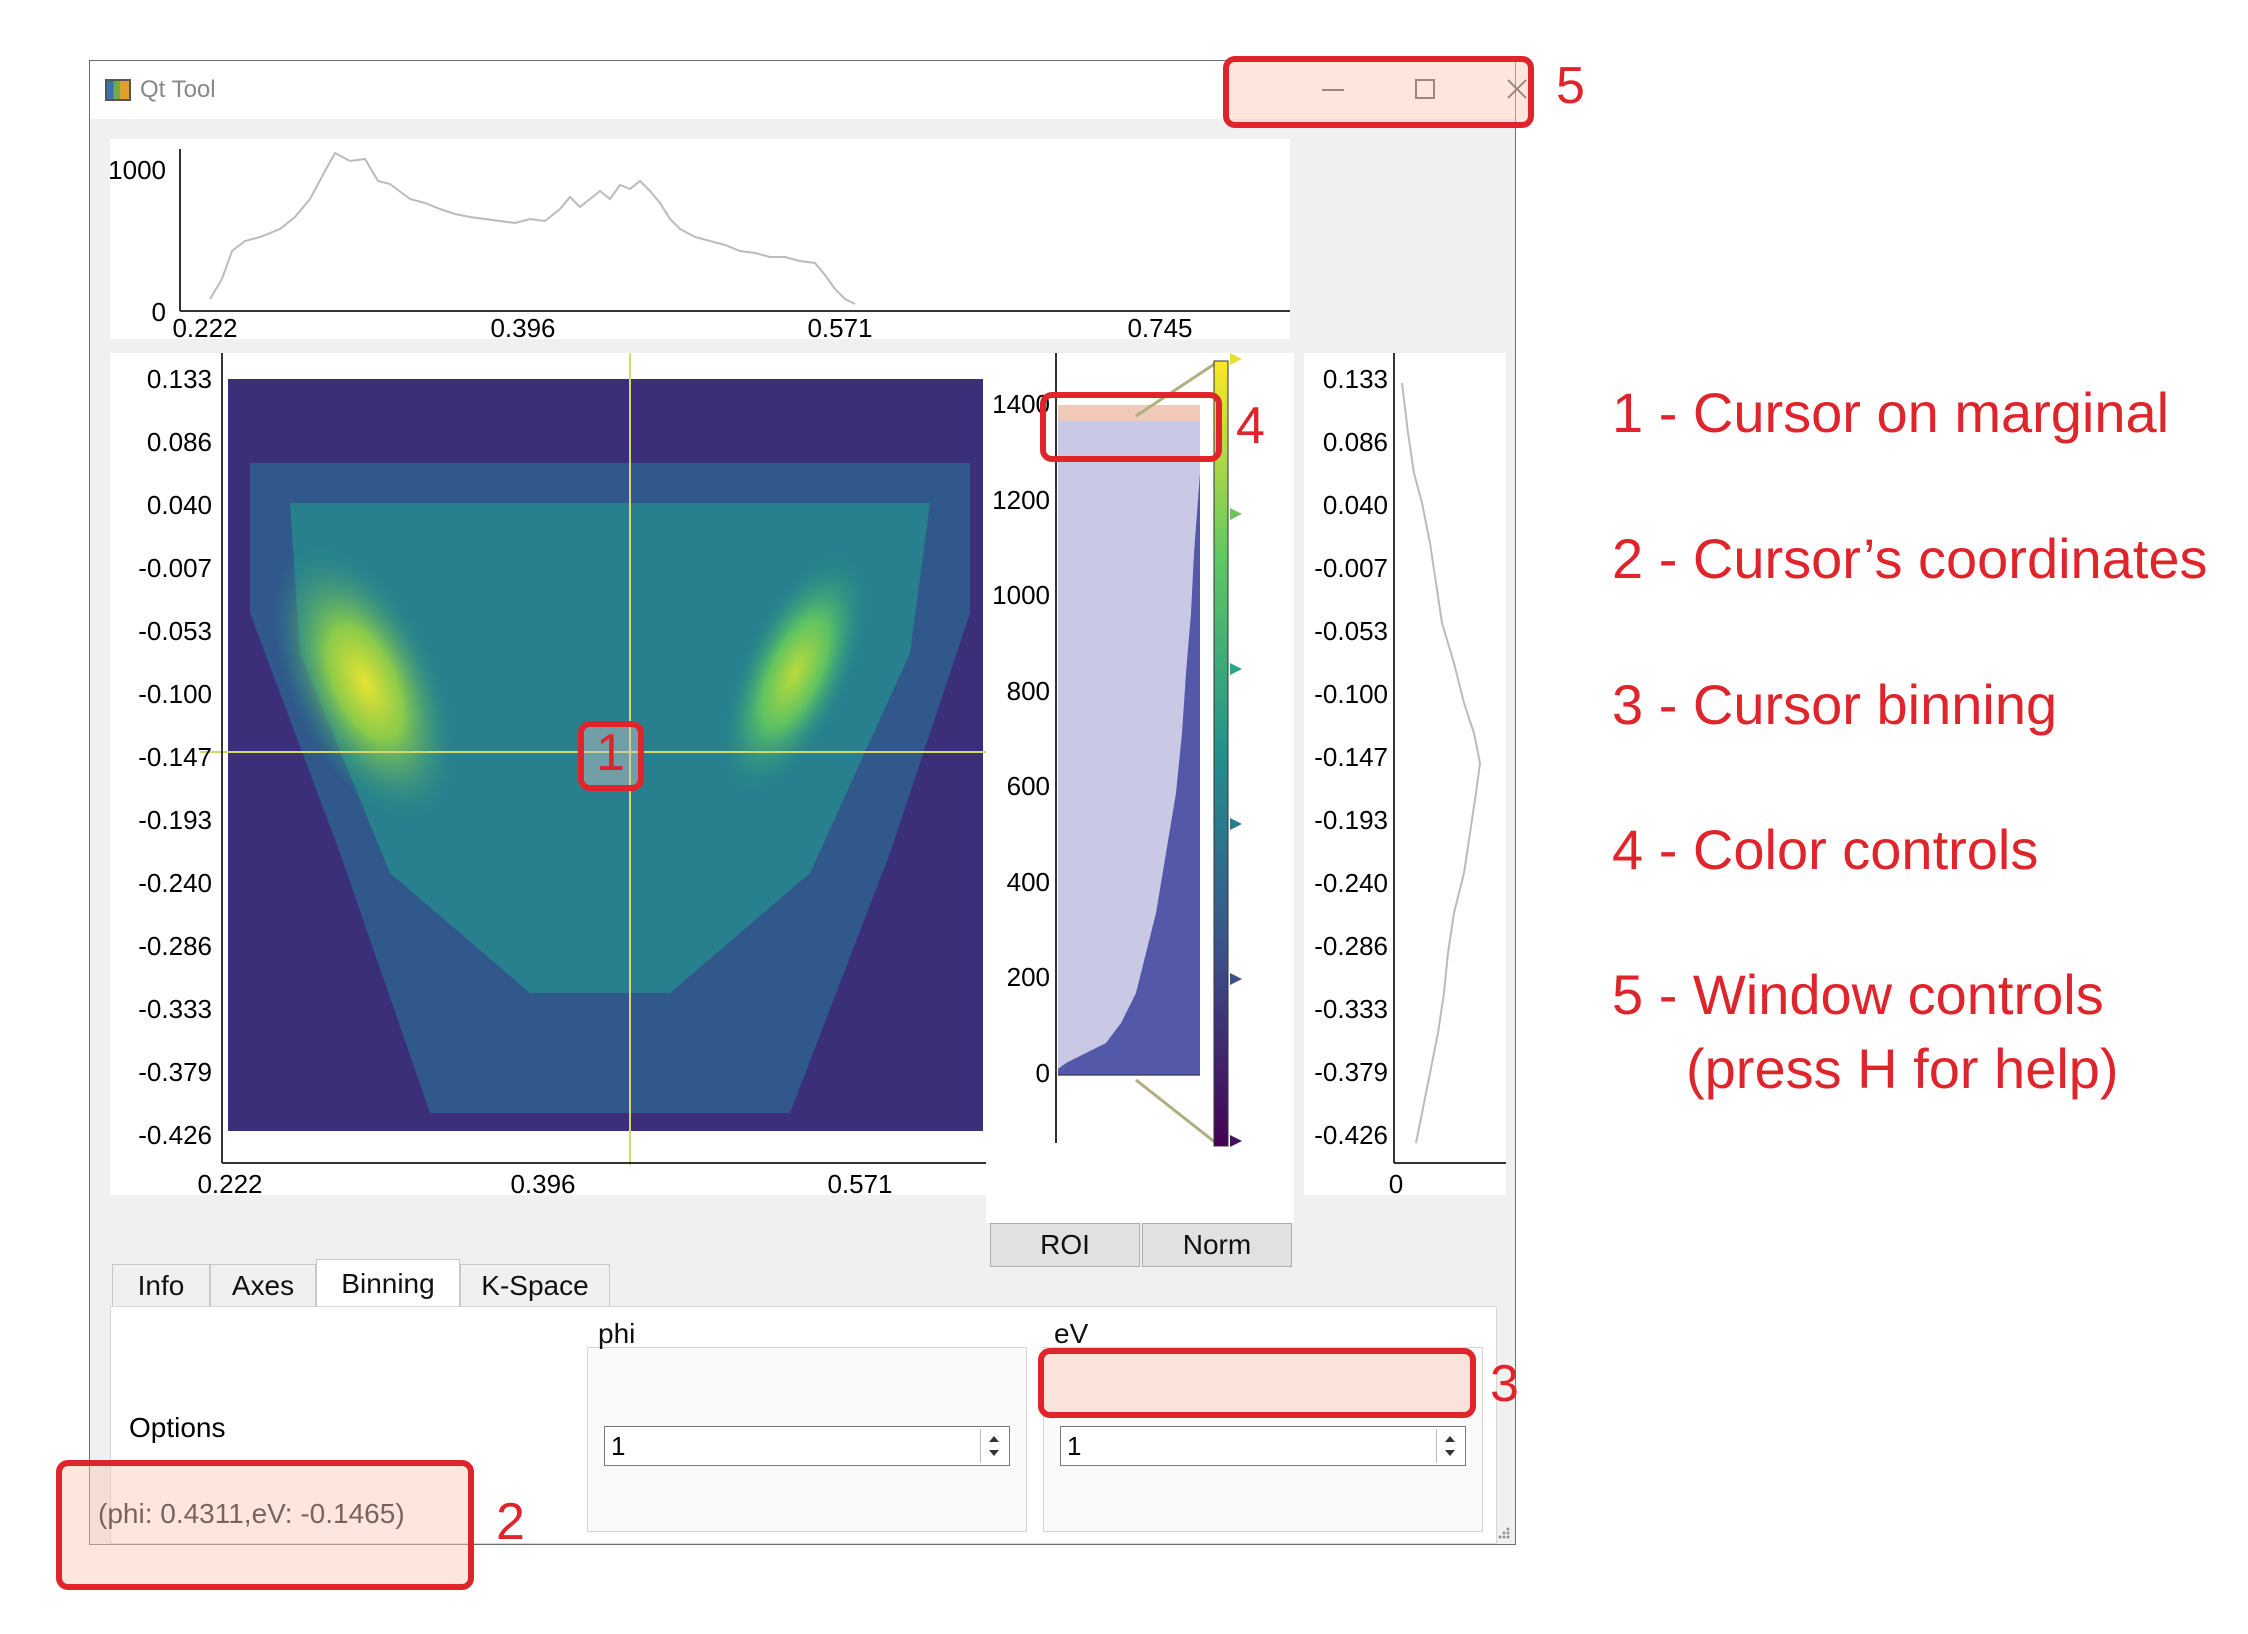 This screenshot has width=2248, height=1634. Describe the element at coordinates (175, 883) in the screenshot. I see `main-y-tick: -0.240` at that location.